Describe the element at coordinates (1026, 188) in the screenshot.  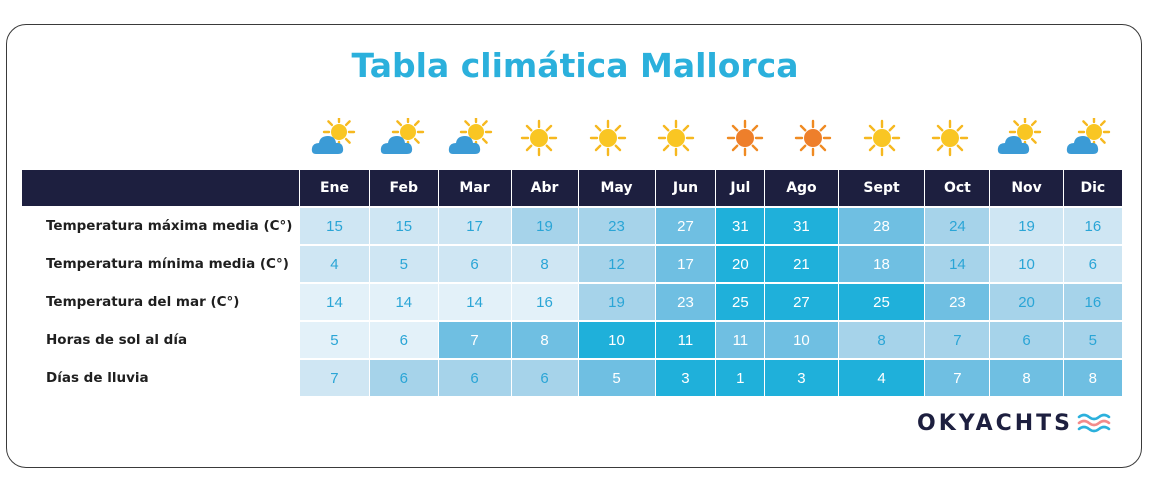
I see `month-header: Nov` at that location.